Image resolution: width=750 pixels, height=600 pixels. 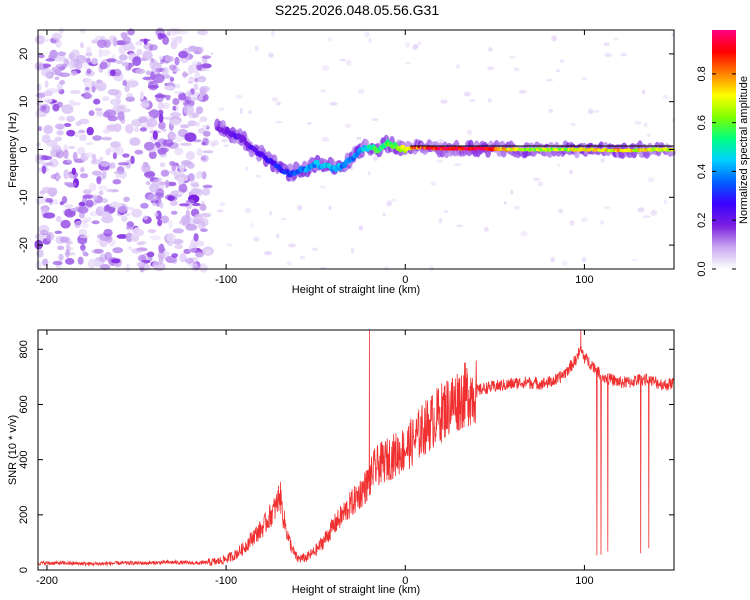 What do you see at coordinates (226, 581) in the screenshot?
I see `x-tick-label: -100` at bounding box center [226, 581].